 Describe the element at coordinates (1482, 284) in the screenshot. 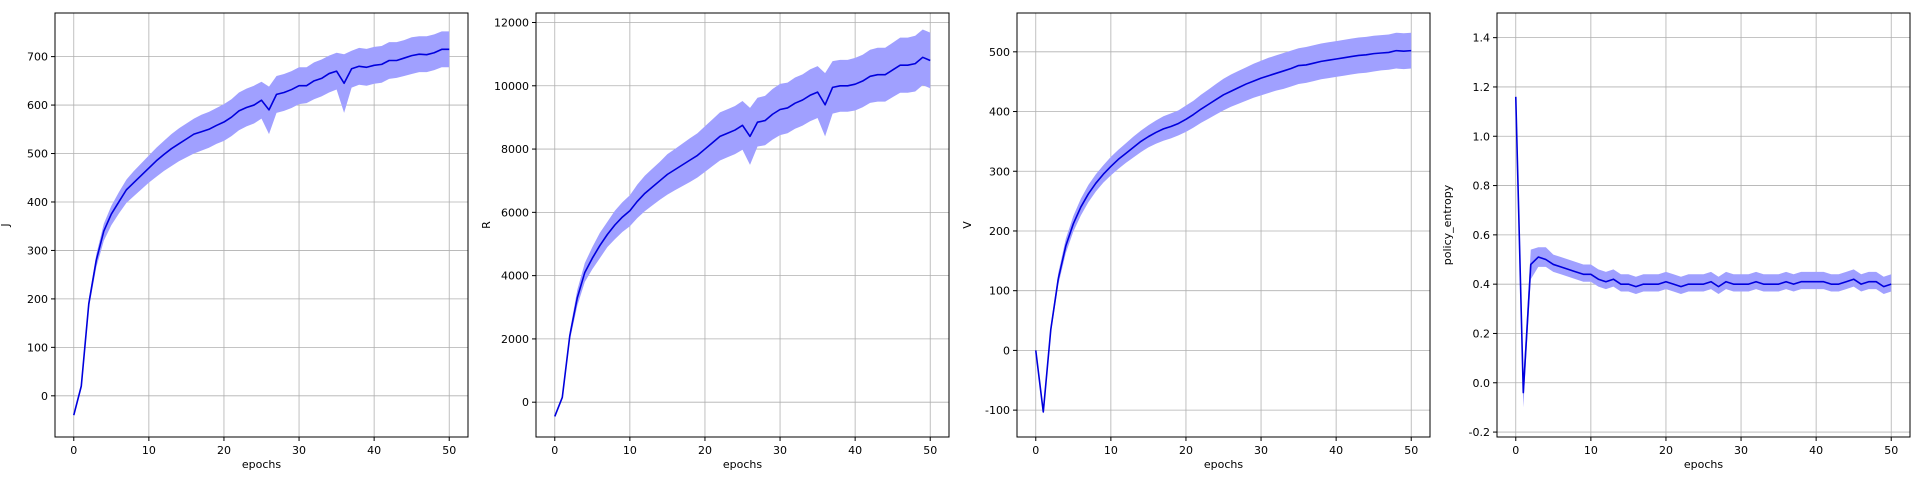

I see `y-tick-label: 0.4` at that location.